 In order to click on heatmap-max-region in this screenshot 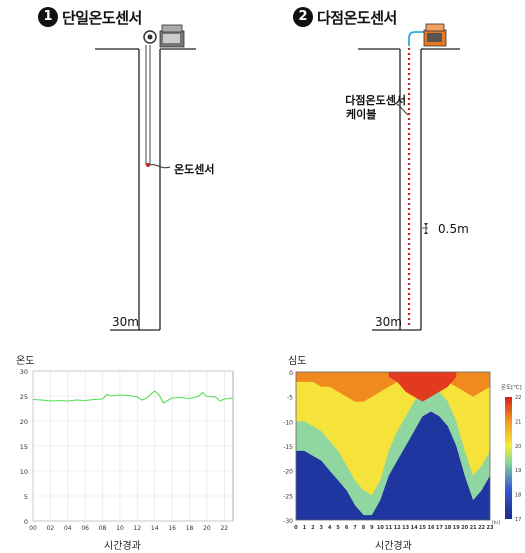, I will do `click(422, 387)`.